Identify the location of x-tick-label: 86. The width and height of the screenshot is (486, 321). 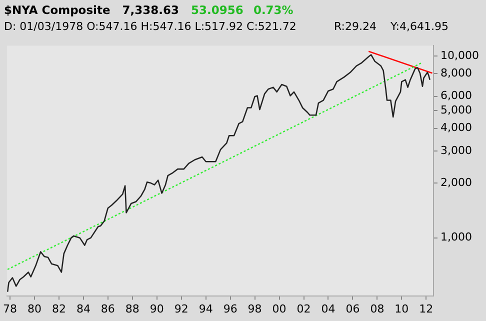
(107, 309).